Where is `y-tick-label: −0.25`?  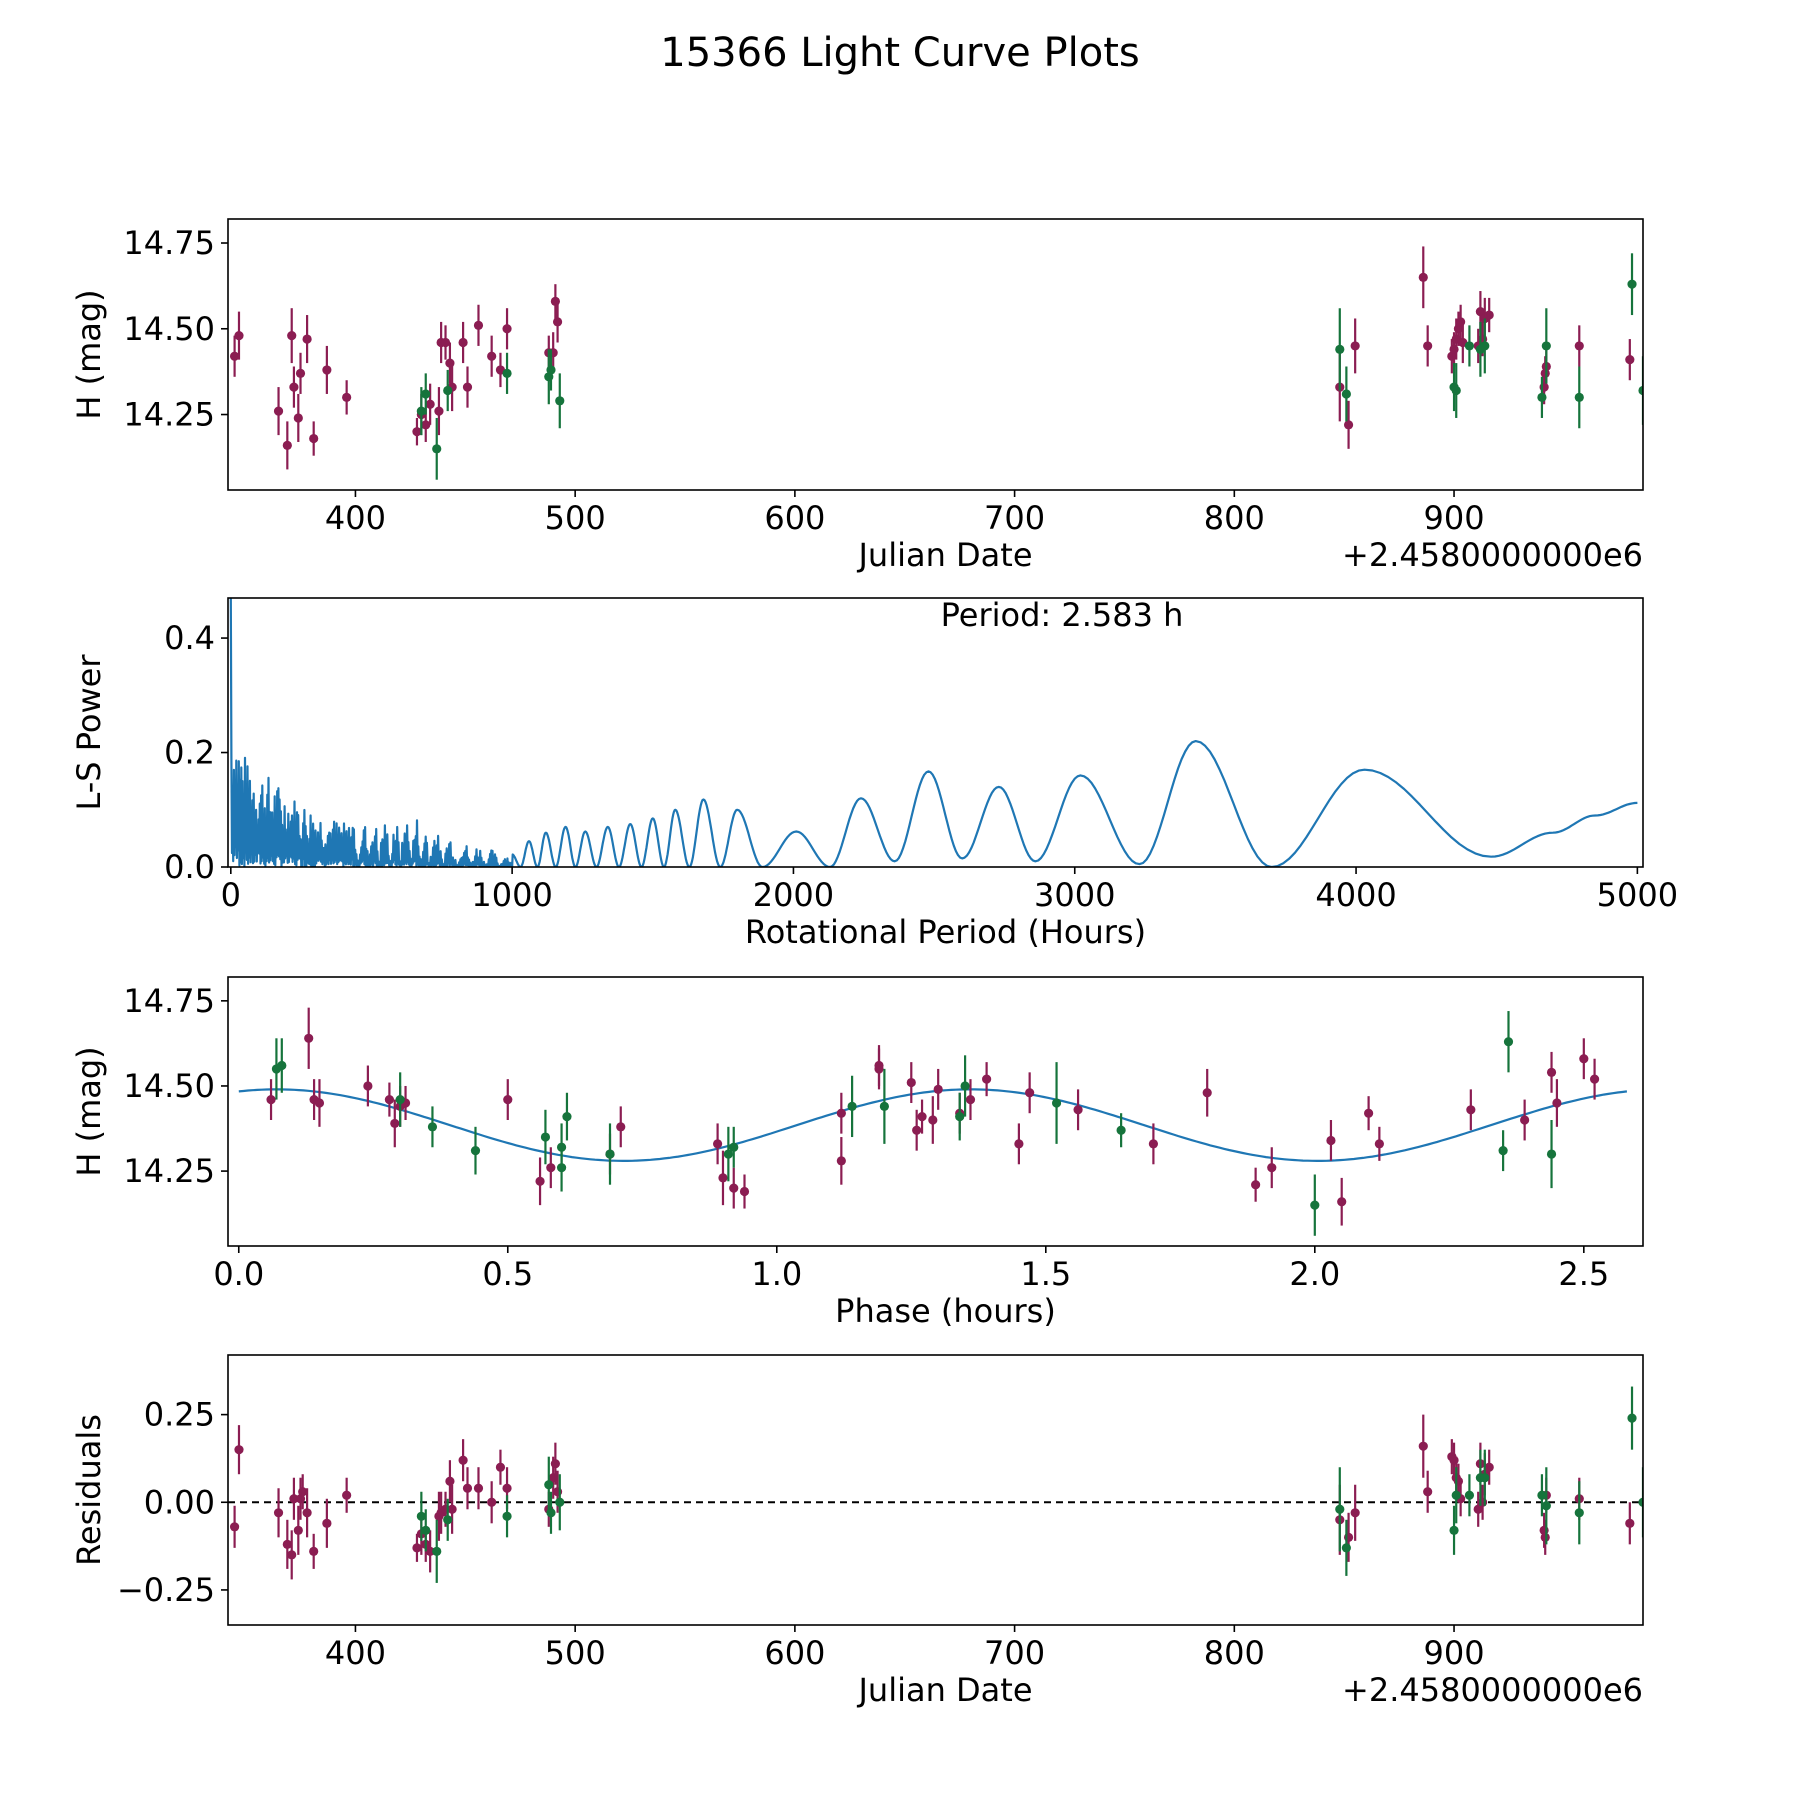 y-tick-label: −0.25 is located at coordinates (166, 1590).